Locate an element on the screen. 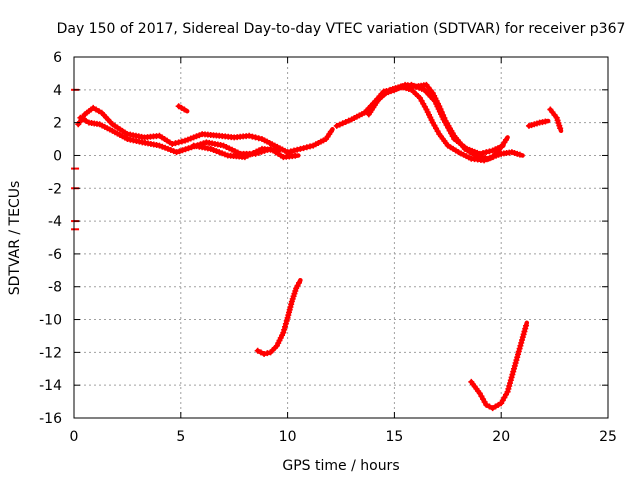  x-tick-label: 10 is located at coordinates (288, 437).